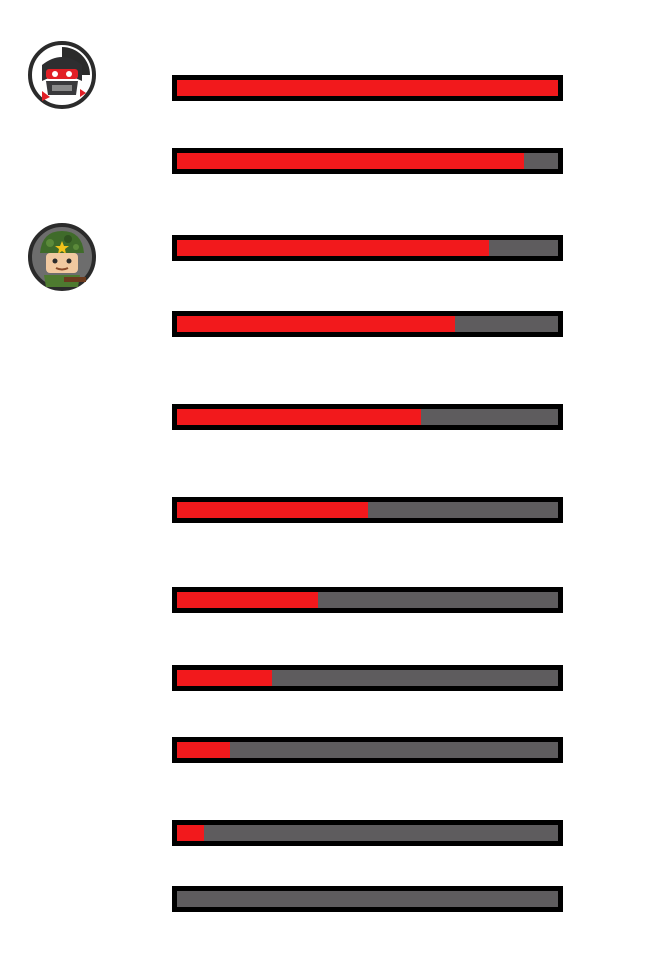 The width and height of the screenshot is (671, 960). I want to click on ninja-avatar-icon, so click(62, 75).